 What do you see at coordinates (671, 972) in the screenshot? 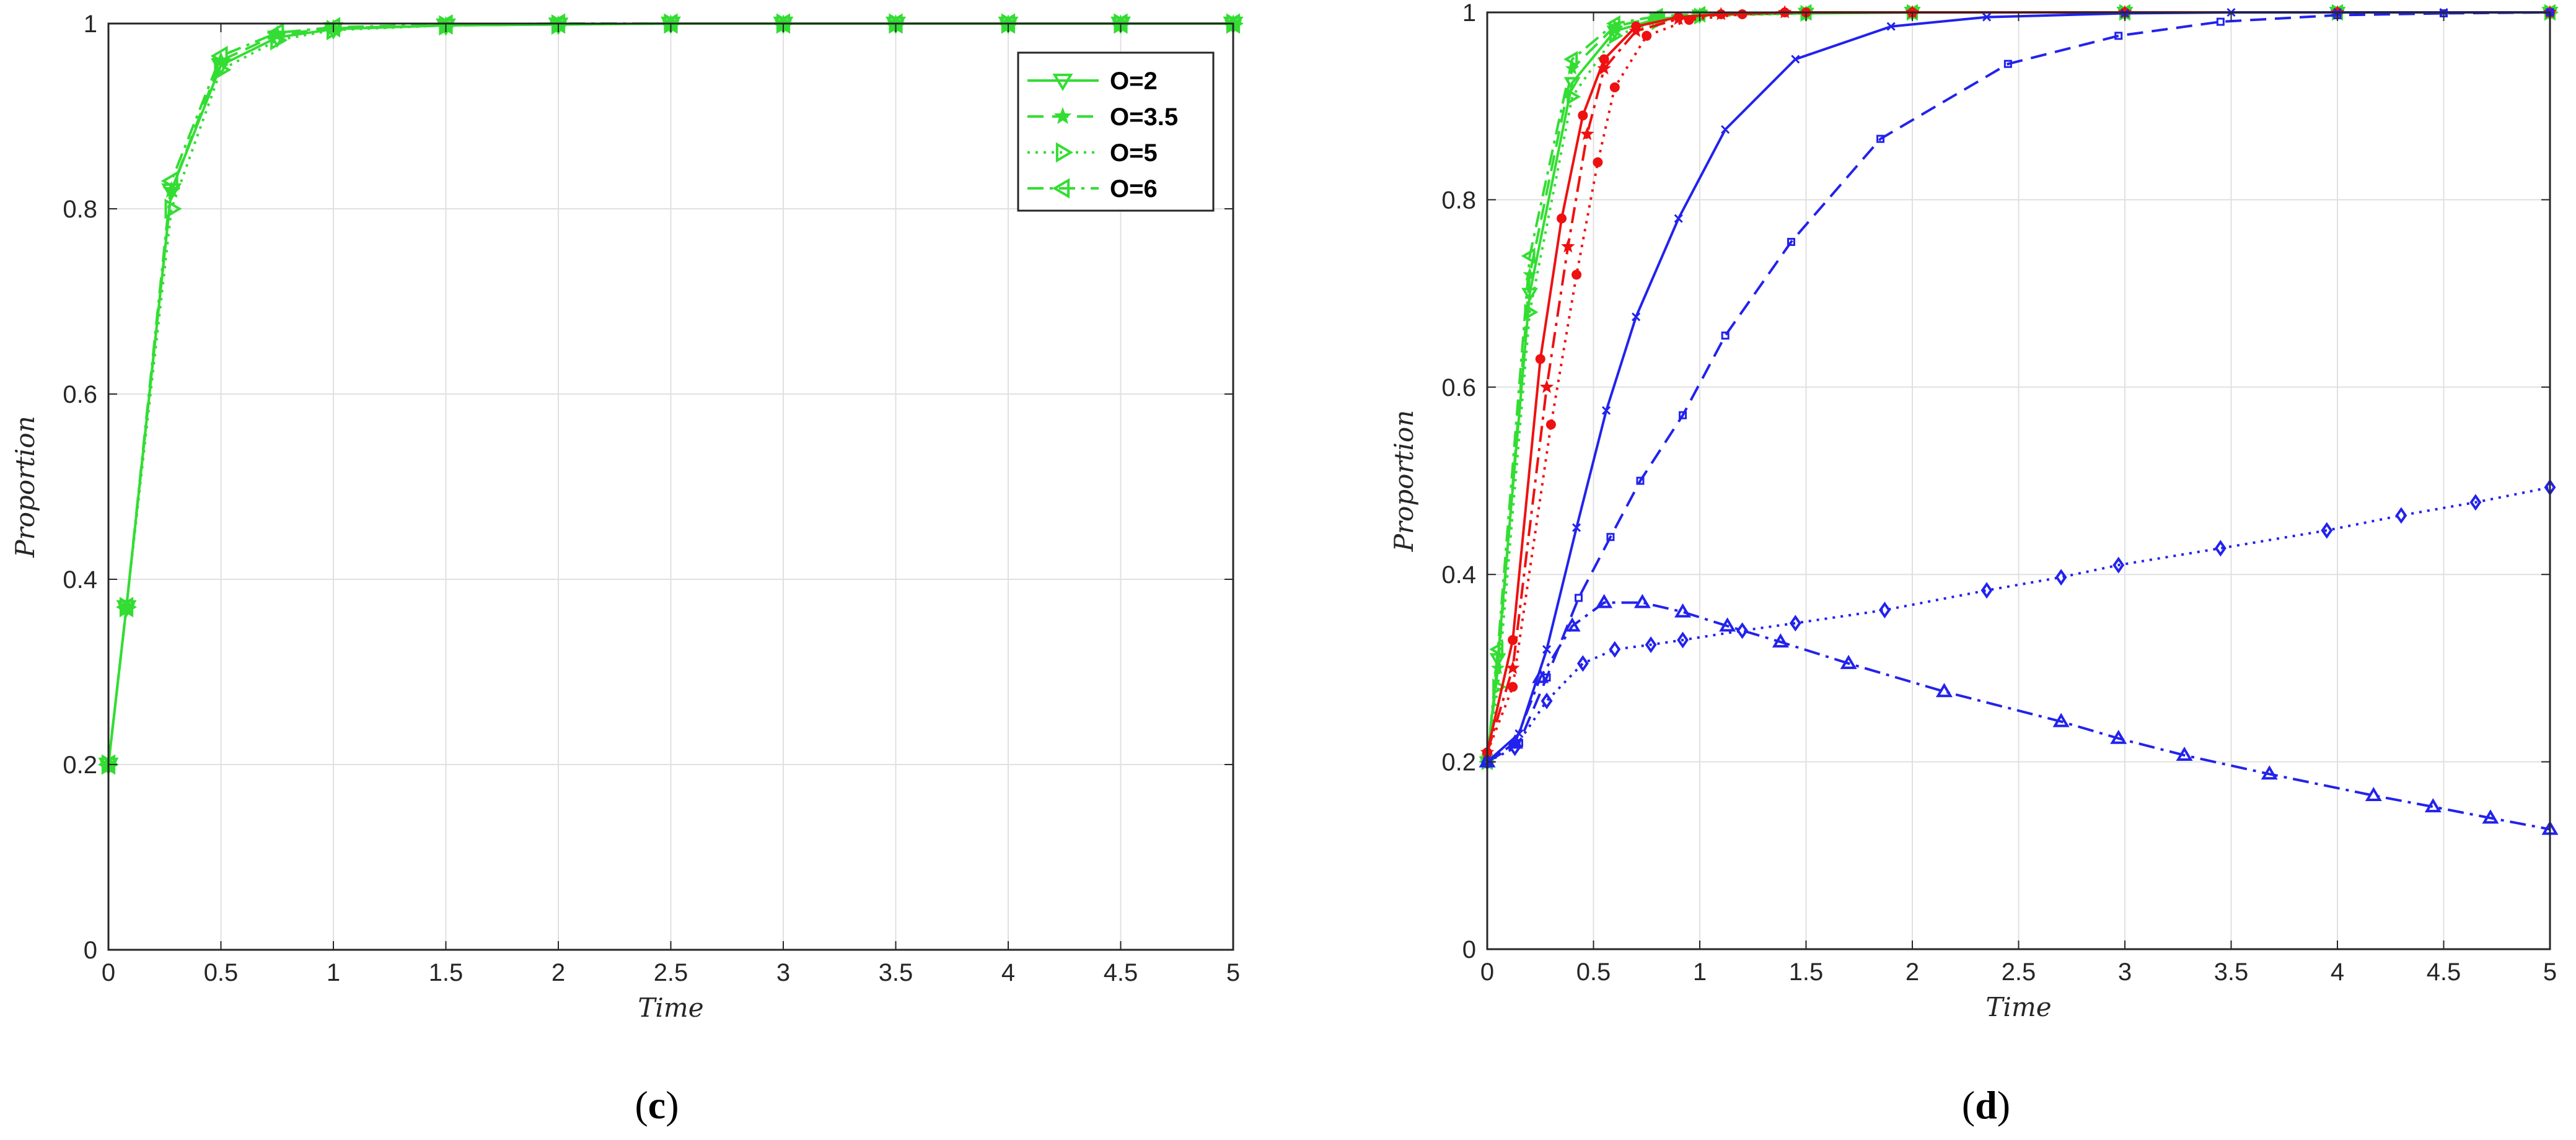
I see `x-tick-label: 2.5` at bounding box center [671, 972].